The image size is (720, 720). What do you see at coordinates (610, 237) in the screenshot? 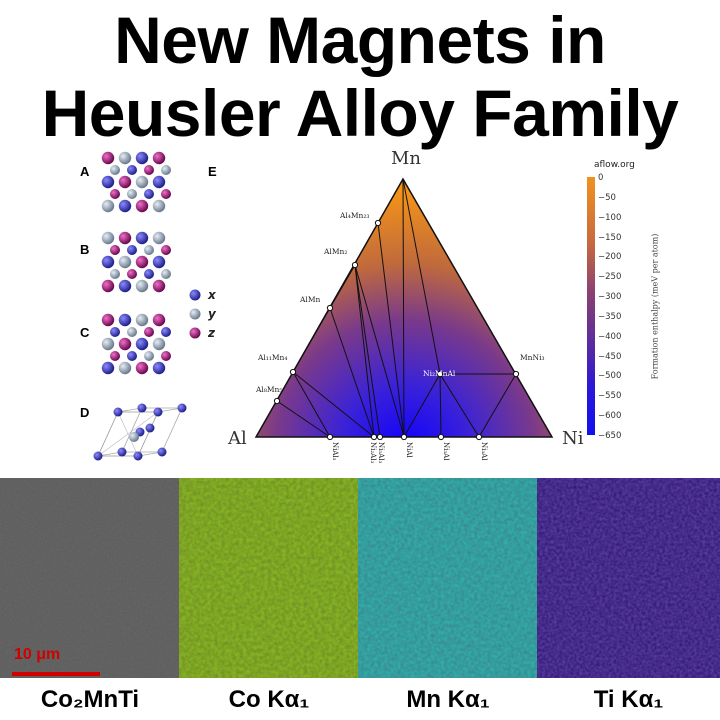
I see `colorbar-tick-label: −150` at bounding box center [610, 237].